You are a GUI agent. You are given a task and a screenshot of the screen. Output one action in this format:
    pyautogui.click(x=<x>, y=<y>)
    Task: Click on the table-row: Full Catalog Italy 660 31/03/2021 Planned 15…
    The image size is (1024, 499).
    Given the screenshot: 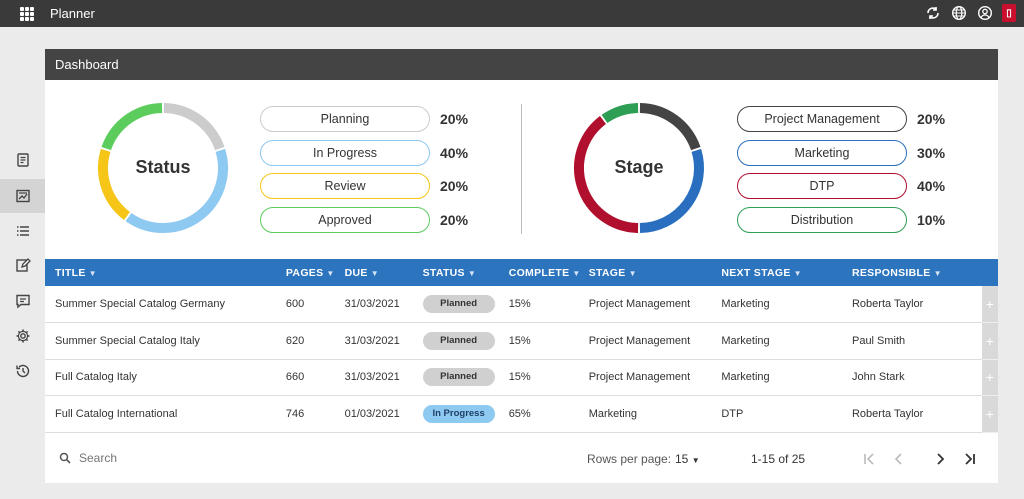 What is the action you would take?
    pyautogui.click(x=521, y=377)
    